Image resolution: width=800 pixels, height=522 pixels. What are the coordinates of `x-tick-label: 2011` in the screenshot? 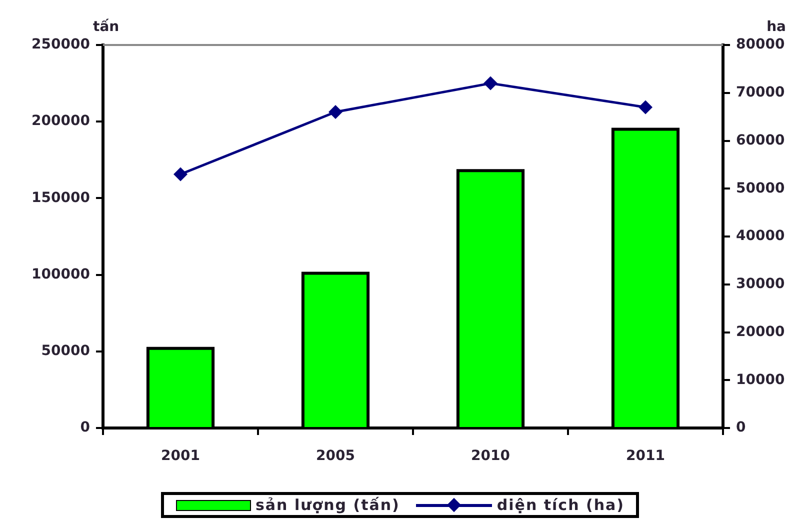 It's located at (645, 456).